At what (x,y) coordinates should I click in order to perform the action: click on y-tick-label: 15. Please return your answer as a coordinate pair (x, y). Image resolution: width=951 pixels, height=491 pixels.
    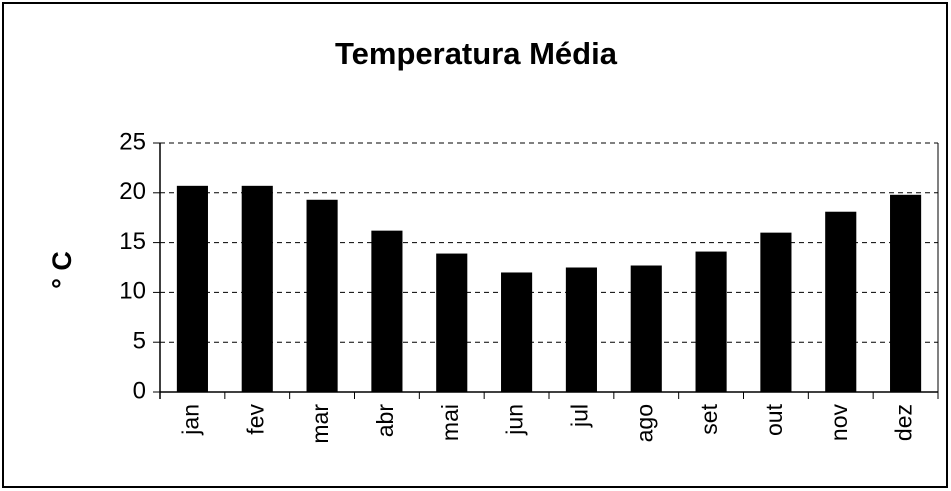
    Looking at the image, I should click on (132, 241).